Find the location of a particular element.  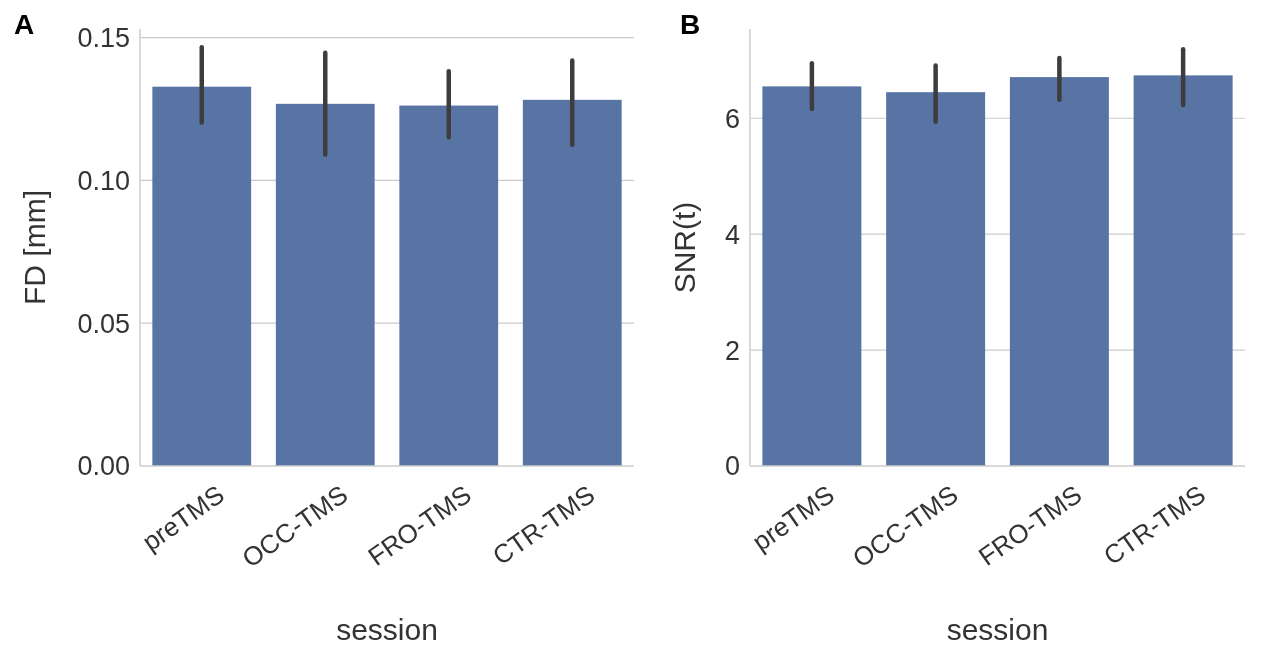

y-tick-label: 0.00 is located at coordinates (103, 466).